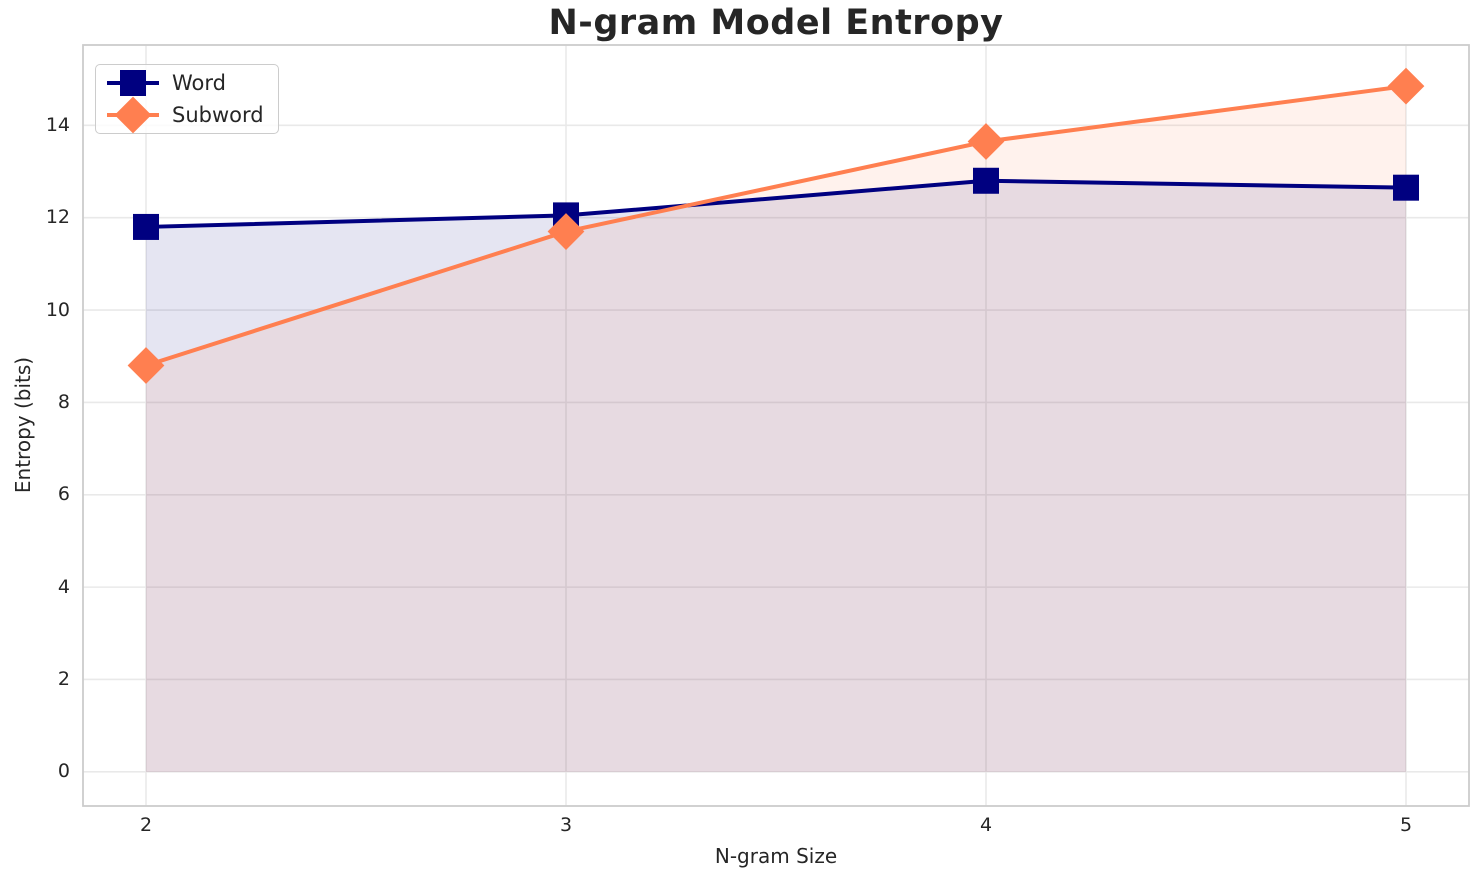 The width and height of the screenshot is (1484, 885). Describe the element at coordinates (199, 83) in the screenshot. I see `legend-label-word: Word` at that location.